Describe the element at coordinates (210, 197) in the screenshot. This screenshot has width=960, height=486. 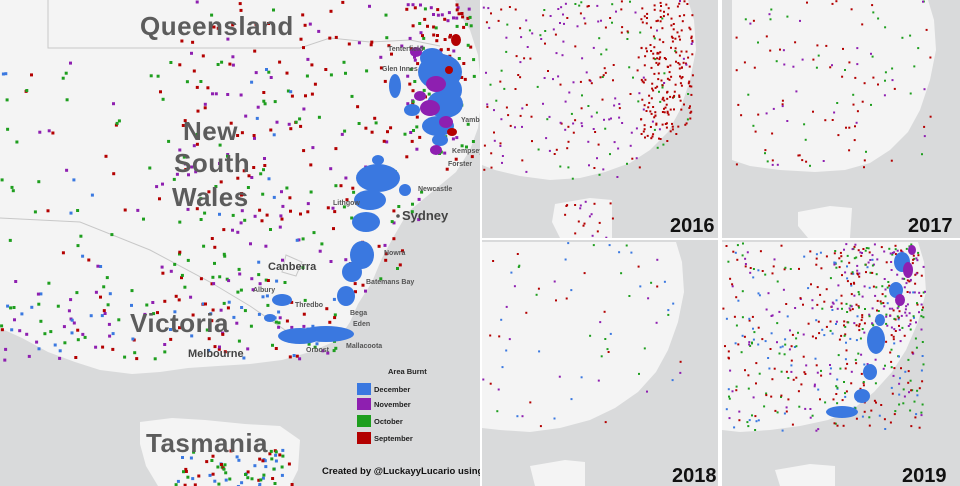
I see `state-label-wales: Wales` at that location.